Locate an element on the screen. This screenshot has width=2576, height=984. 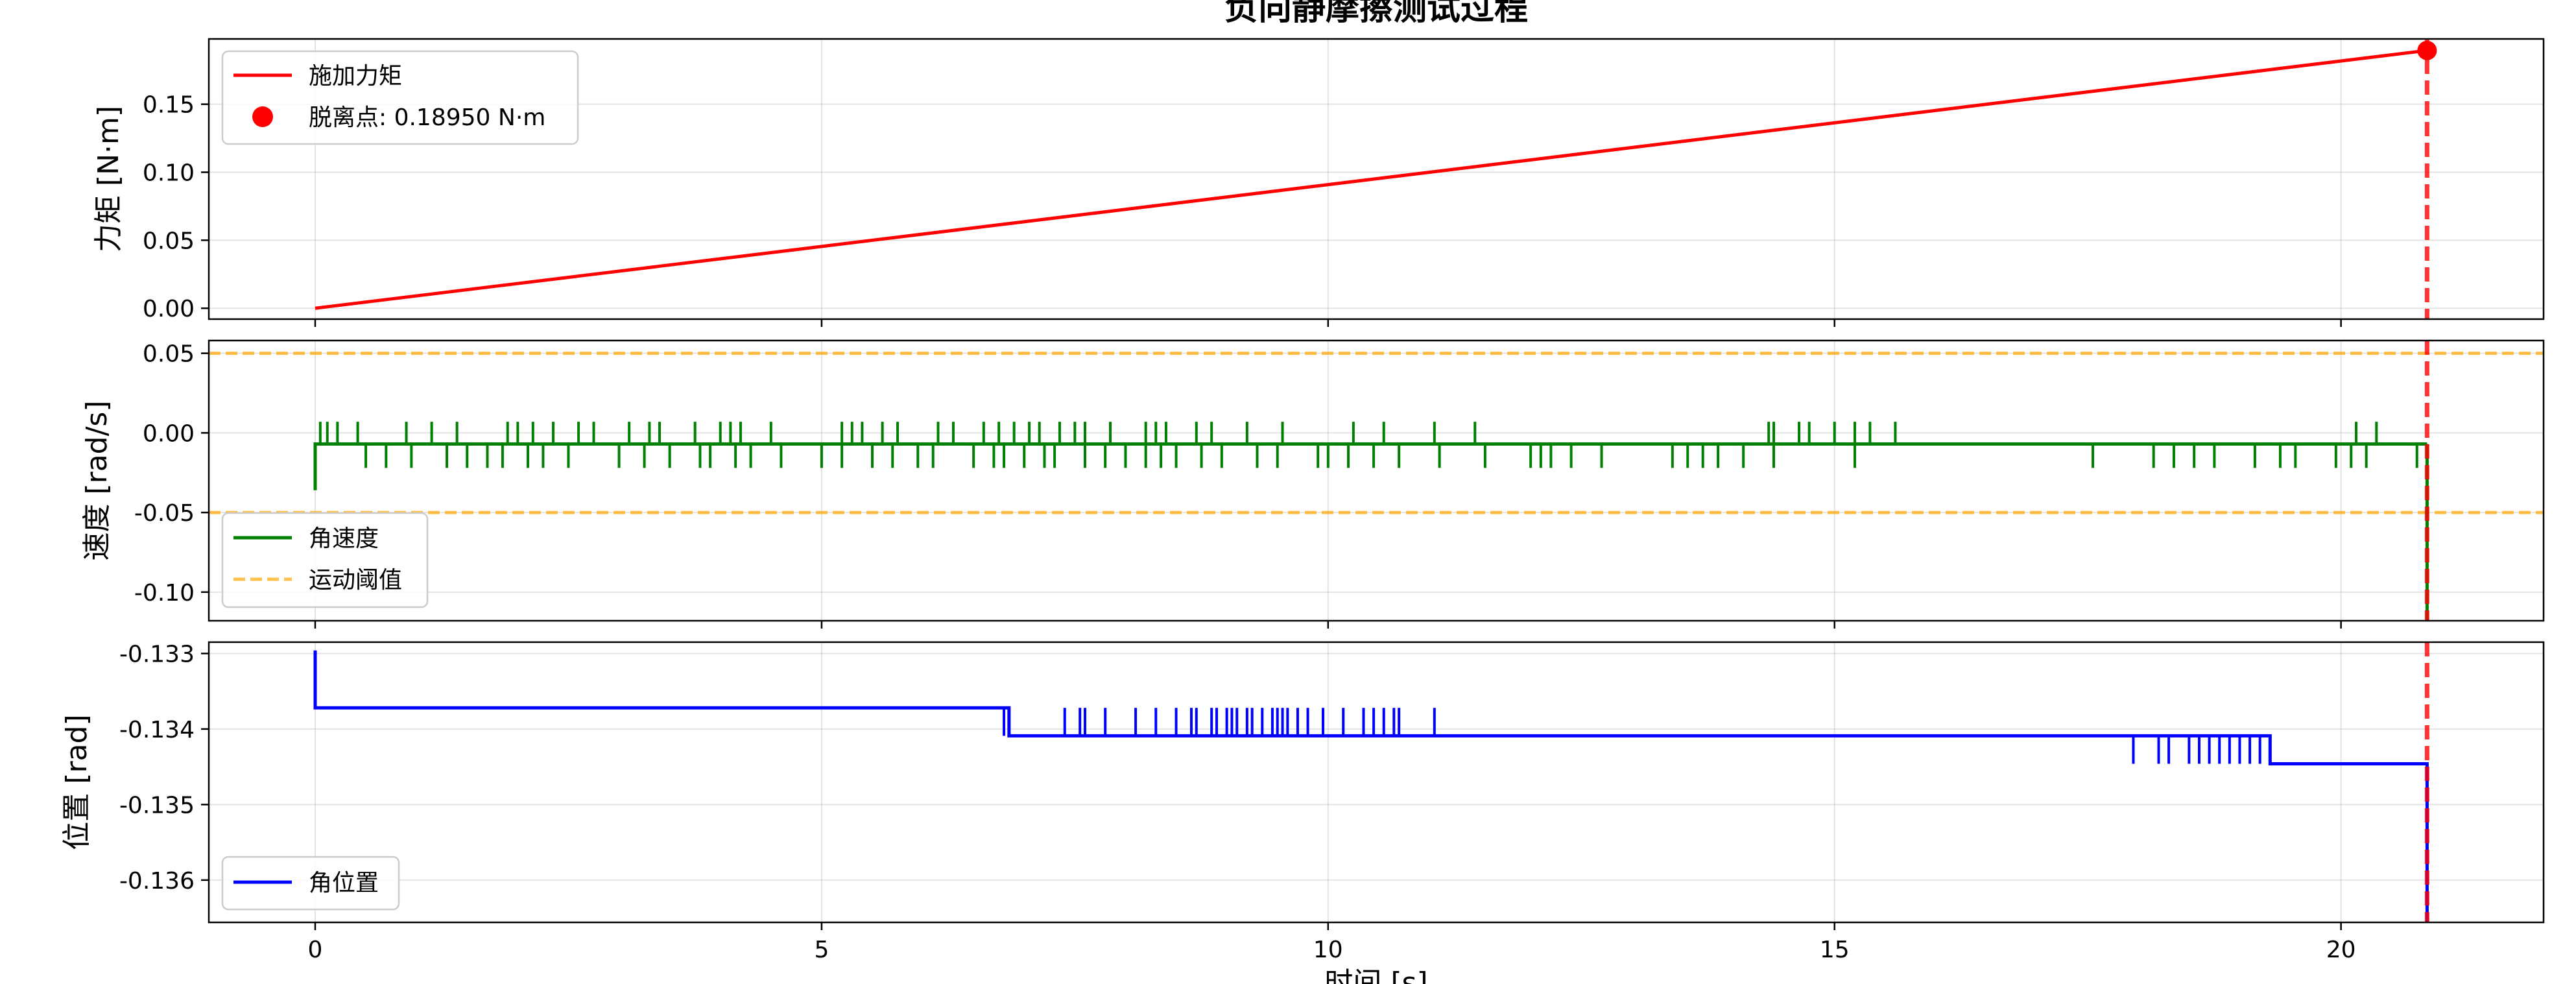
xlabel: 时间 [s] is located at coordinates (1375, 975).